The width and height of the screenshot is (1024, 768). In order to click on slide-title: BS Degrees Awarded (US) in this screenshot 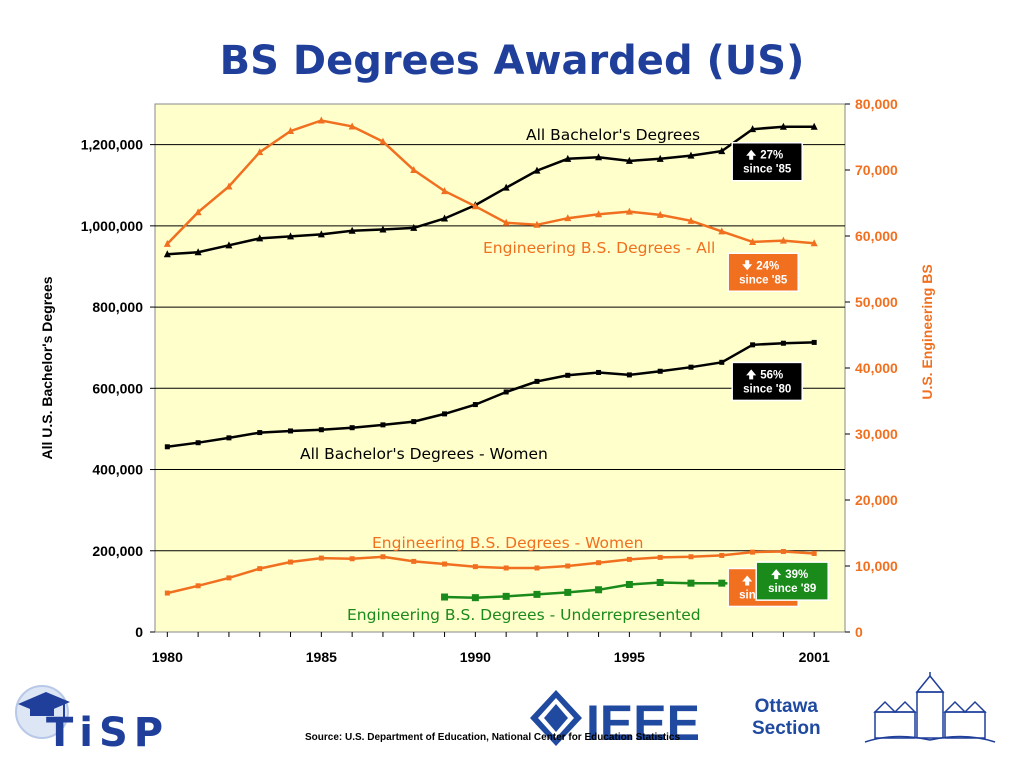, I will do `click(512, 61)`.